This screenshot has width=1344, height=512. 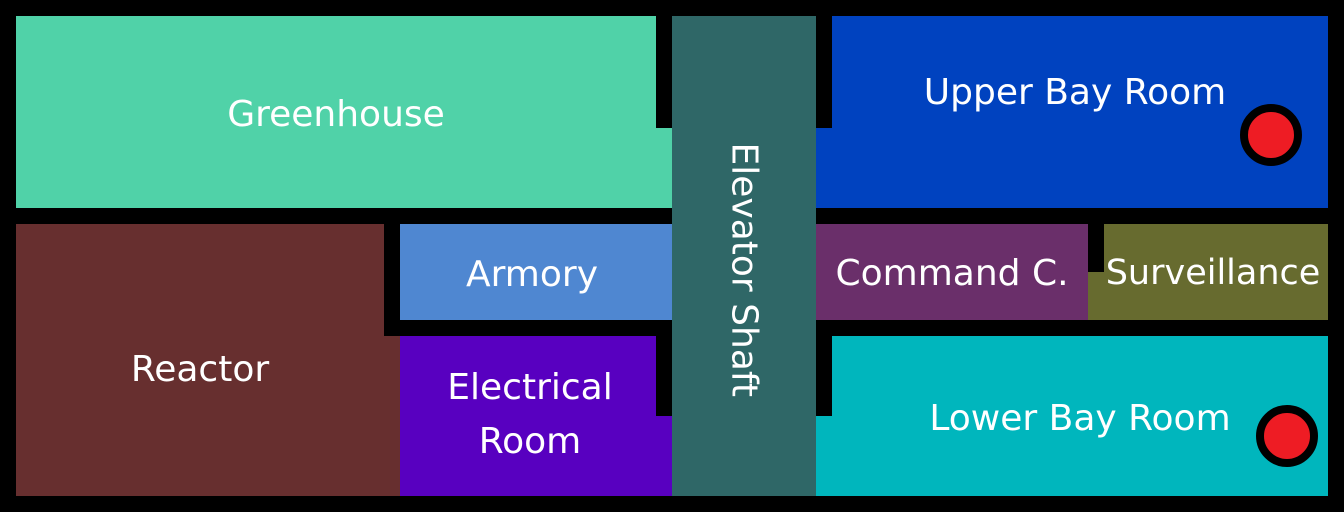 I want to click on room-surveillance-ext, so click(x=1096, y=296).